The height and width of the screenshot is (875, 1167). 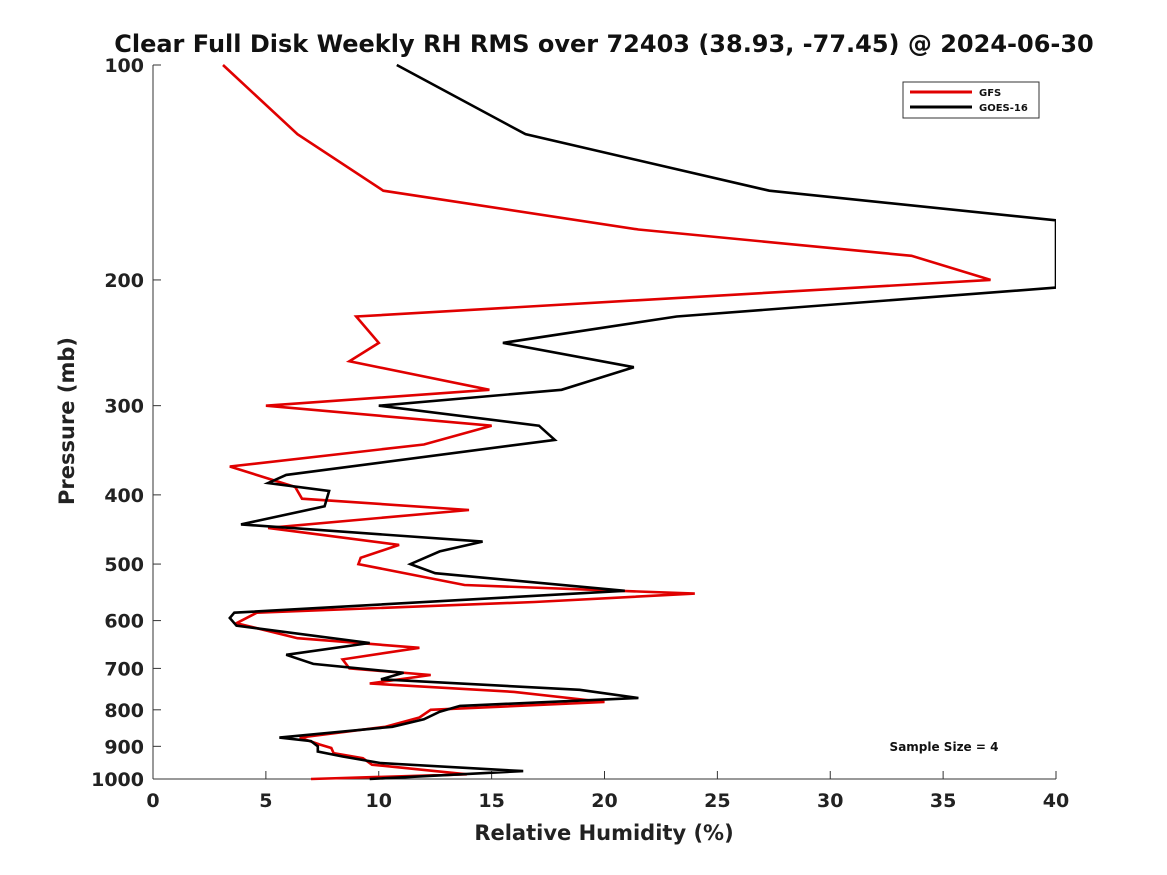 I want to click on y-tick-label: 500, so click(x=124, y=565).